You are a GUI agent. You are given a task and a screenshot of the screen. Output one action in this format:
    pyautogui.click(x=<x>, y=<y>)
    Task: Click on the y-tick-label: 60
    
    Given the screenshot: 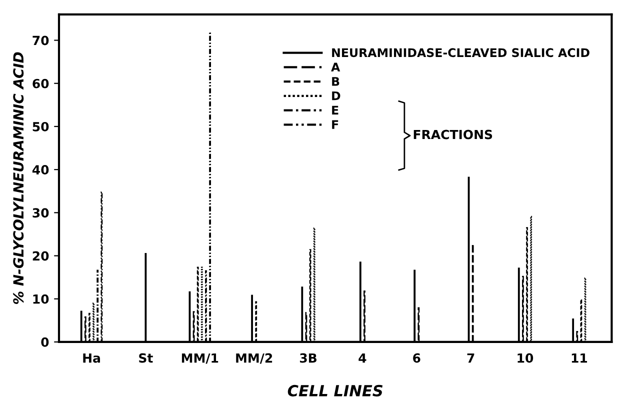 What is the action you would take?
    pyautogui.click(x=40, y=83)
    